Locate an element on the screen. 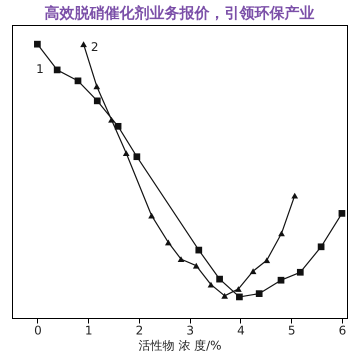  x-tick-label: 2 is located at coordinates (140, 331).